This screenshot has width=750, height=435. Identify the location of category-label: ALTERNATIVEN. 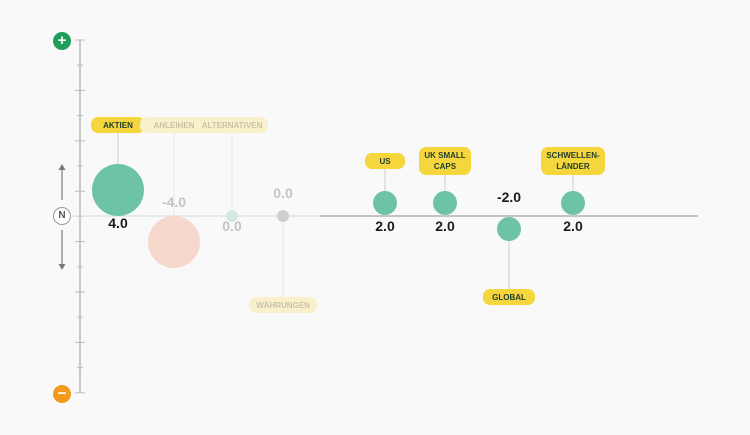
(232, 125).